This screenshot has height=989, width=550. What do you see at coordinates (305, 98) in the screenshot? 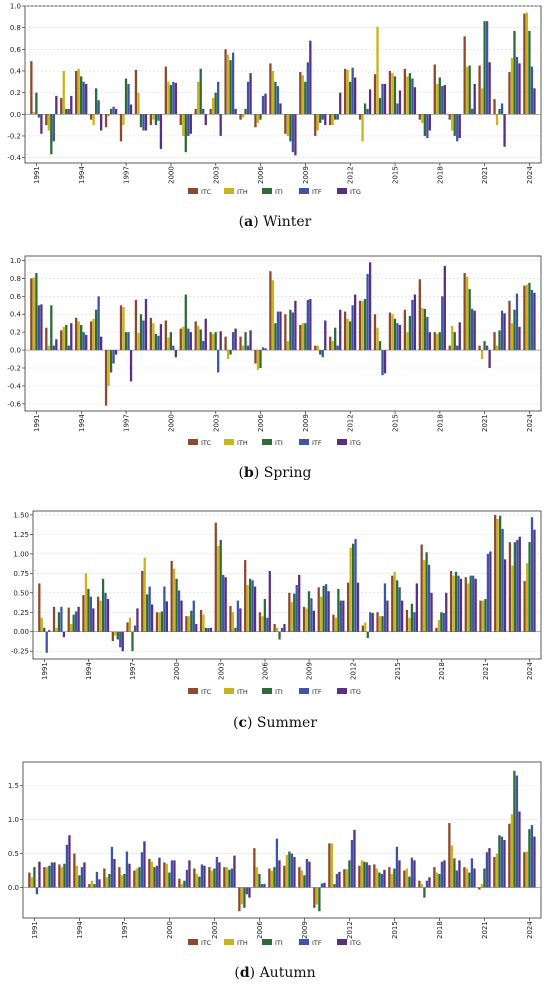
I see `bar-iti-2009` at bounding box center [305, 98].